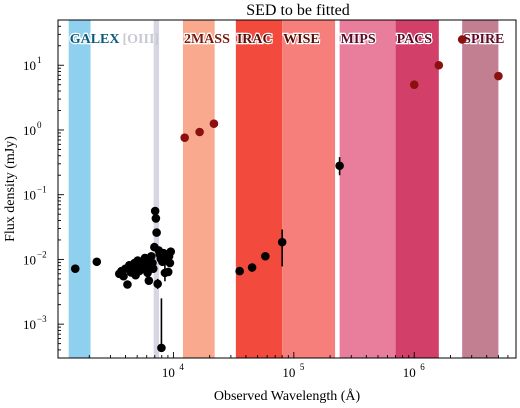  I want to click on band-label-2mass: 2MASS, so click(207, 39).